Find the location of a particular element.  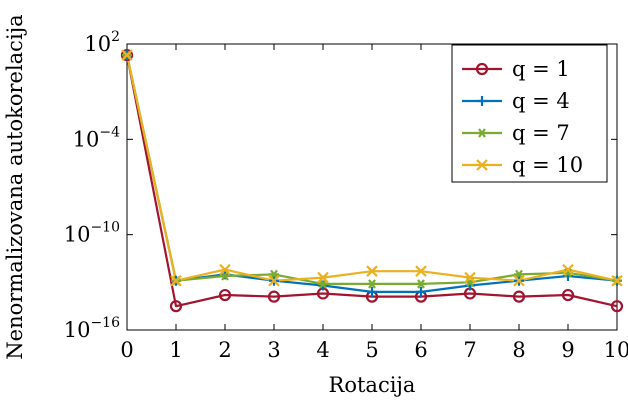

y-axis-label: Nenormalizovana autokorelacija is located at coordinates (15, 186).